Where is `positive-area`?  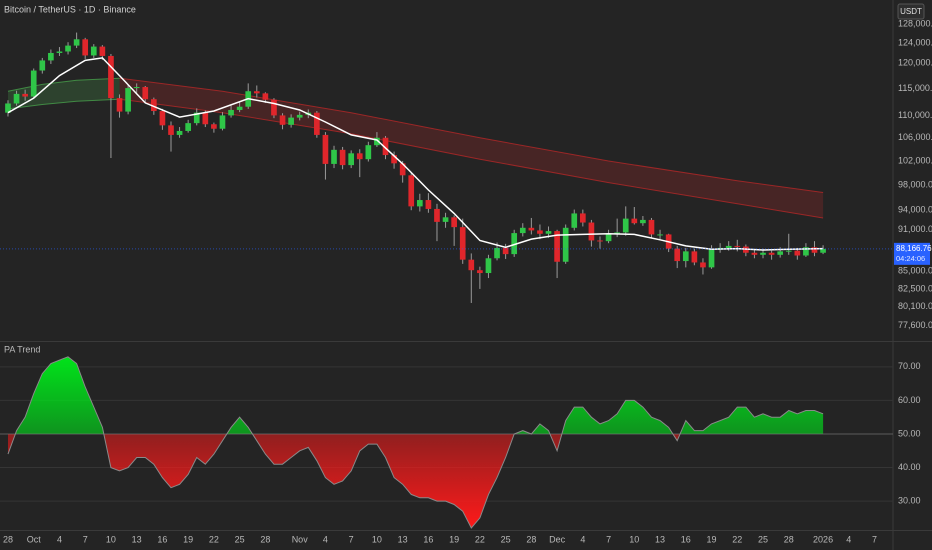 positive-area is located at coordinates (416, 395).